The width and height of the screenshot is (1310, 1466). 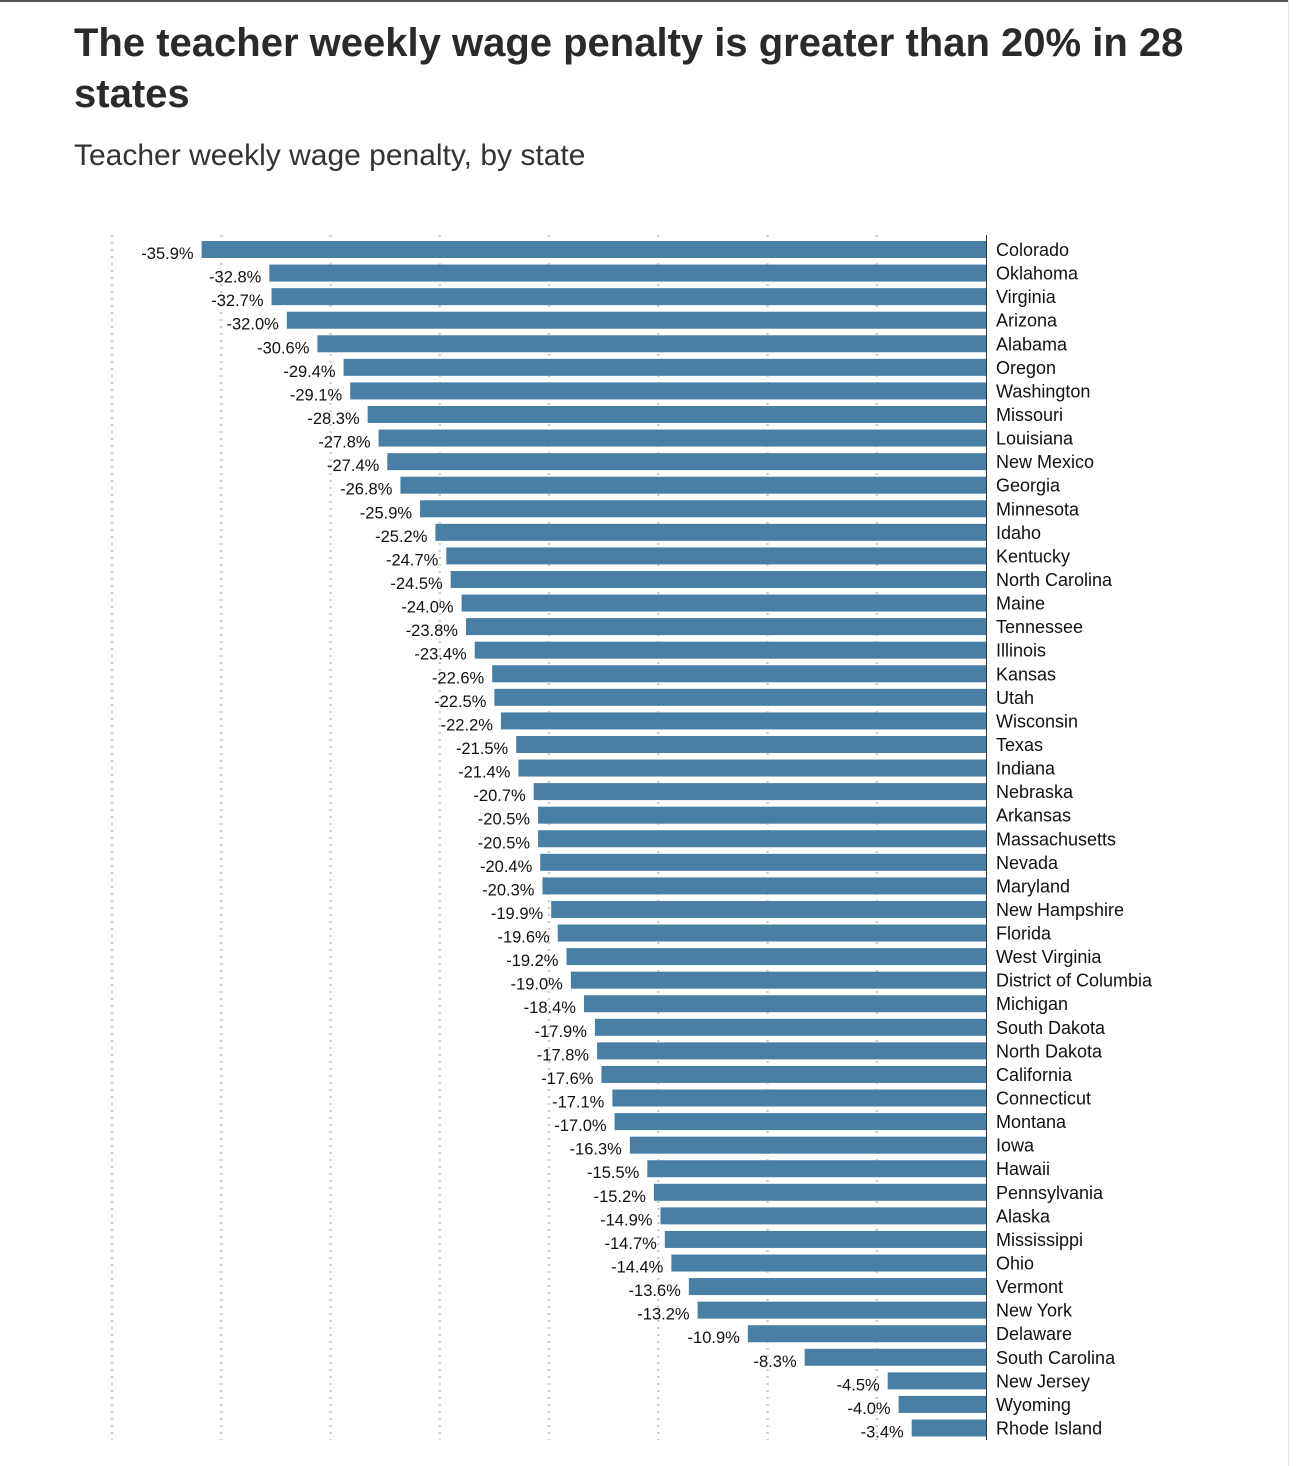 I want to click on category-label: Wyoming, so click(x=1033, y=1405).